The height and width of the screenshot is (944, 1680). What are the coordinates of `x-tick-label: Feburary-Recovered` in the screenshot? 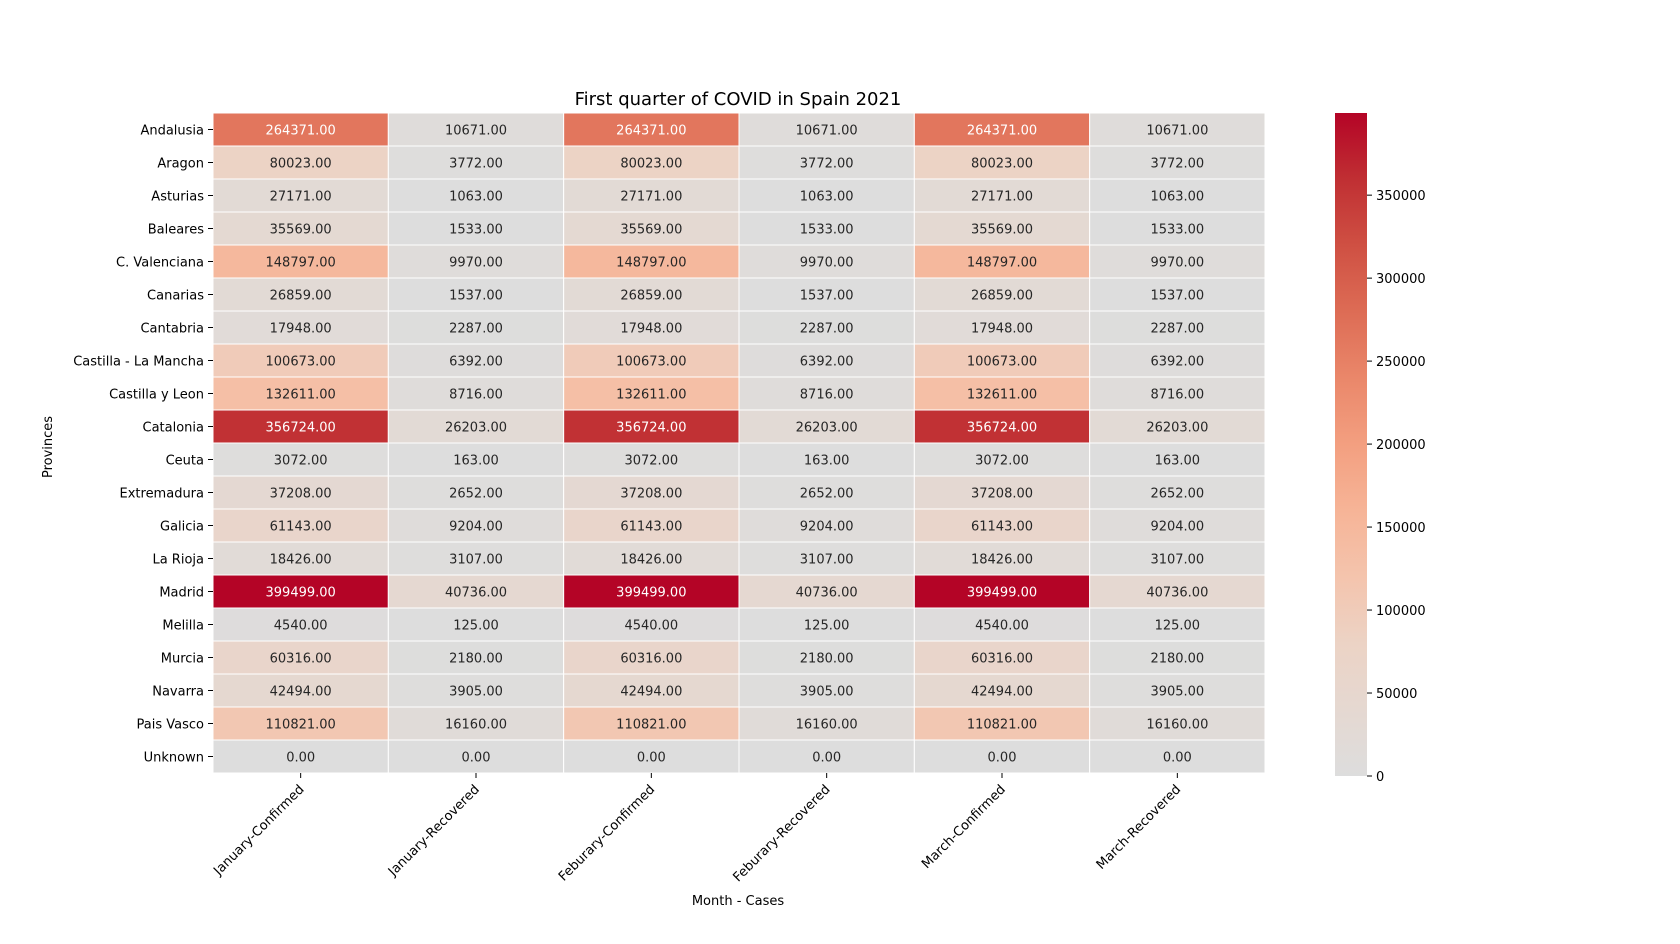 It's located at (782, 833).